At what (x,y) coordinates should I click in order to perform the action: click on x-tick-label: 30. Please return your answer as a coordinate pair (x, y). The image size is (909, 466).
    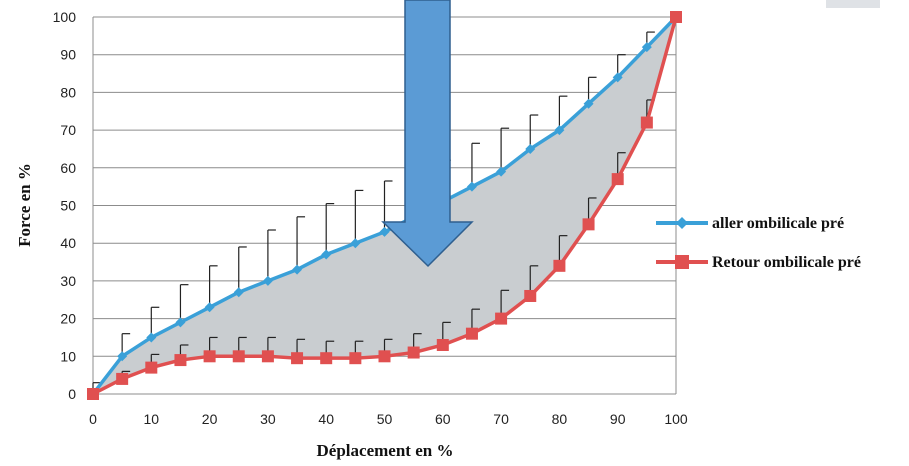
    Looking at the image, I should click on (268, 419).